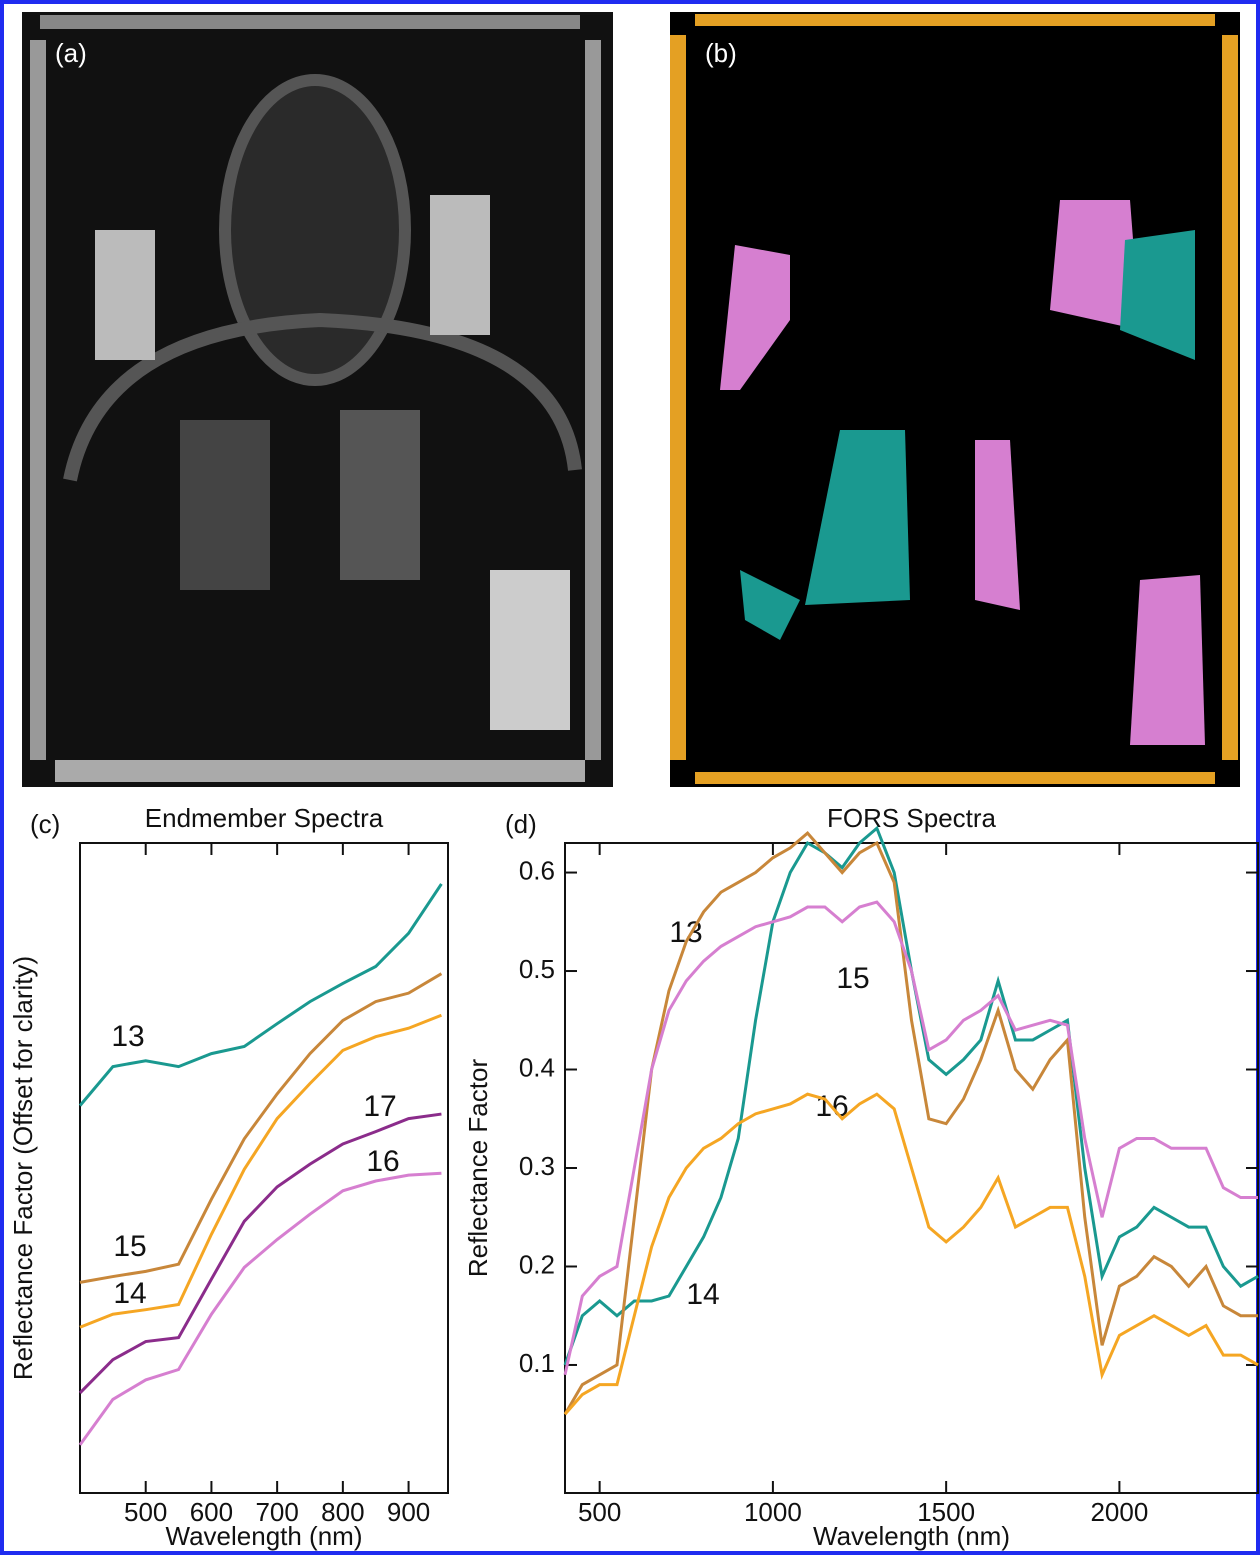  Describe the element at coordinates (721, 53) in the screenshot. I see `panel-label: (b)` at that location.